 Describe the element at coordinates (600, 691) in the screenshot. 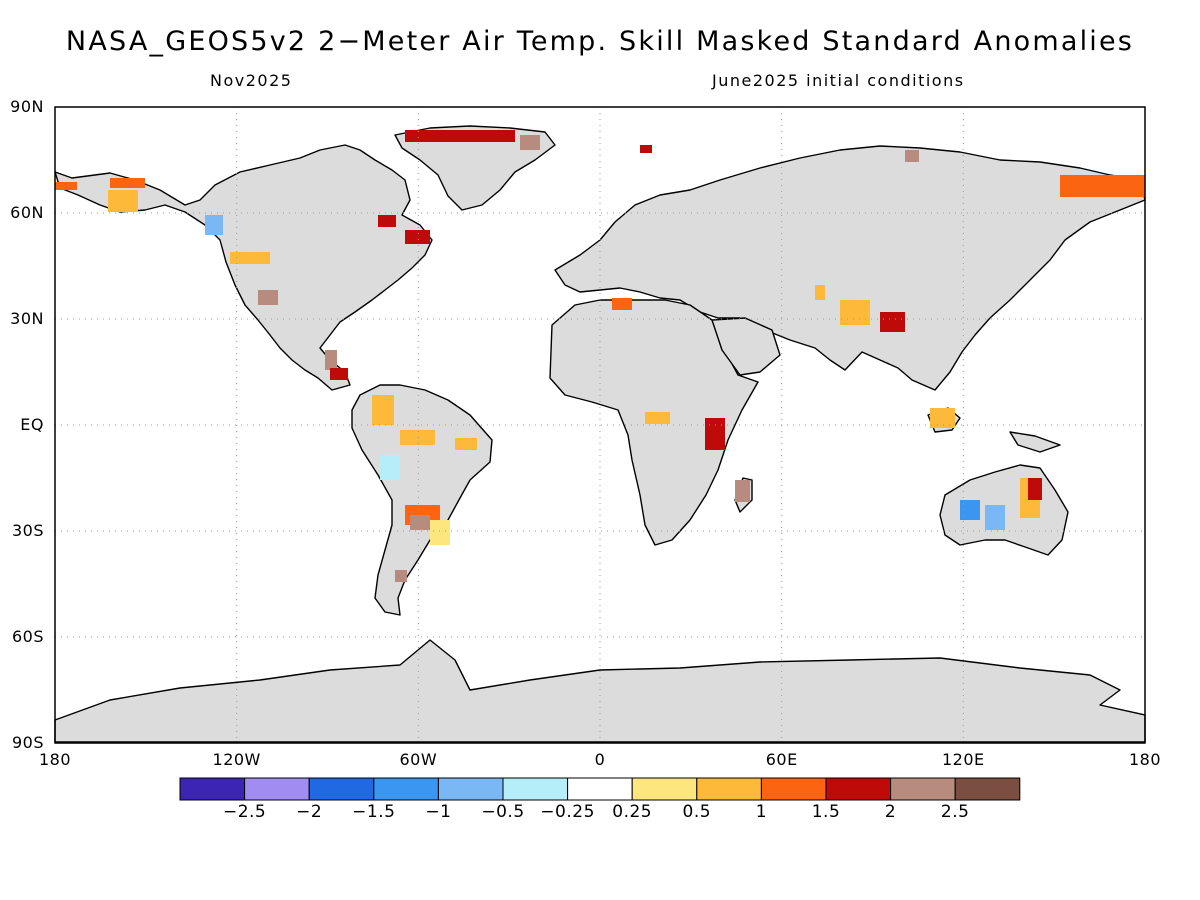

I see `antarctica-landmass` at that location.